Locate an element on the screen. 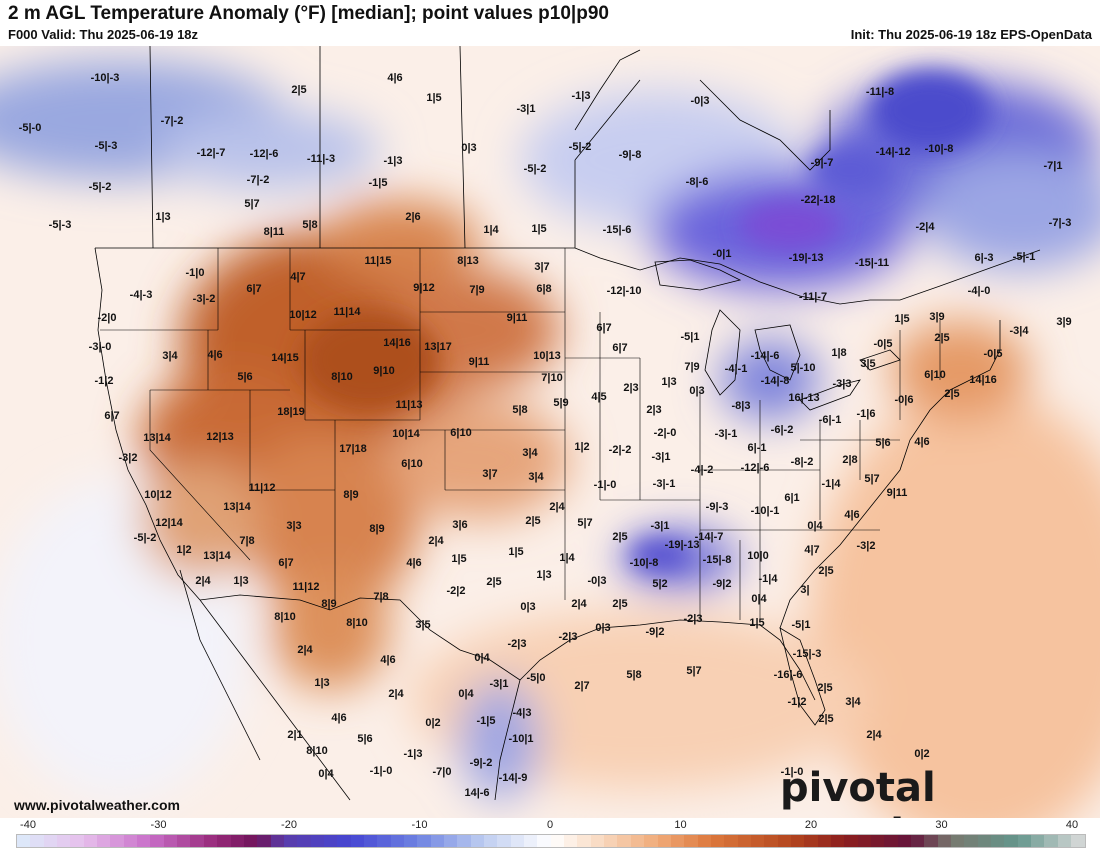 This screenshot has height=857, width=1100. point-value-label: 9|10 is located at coordinates (383, 371).